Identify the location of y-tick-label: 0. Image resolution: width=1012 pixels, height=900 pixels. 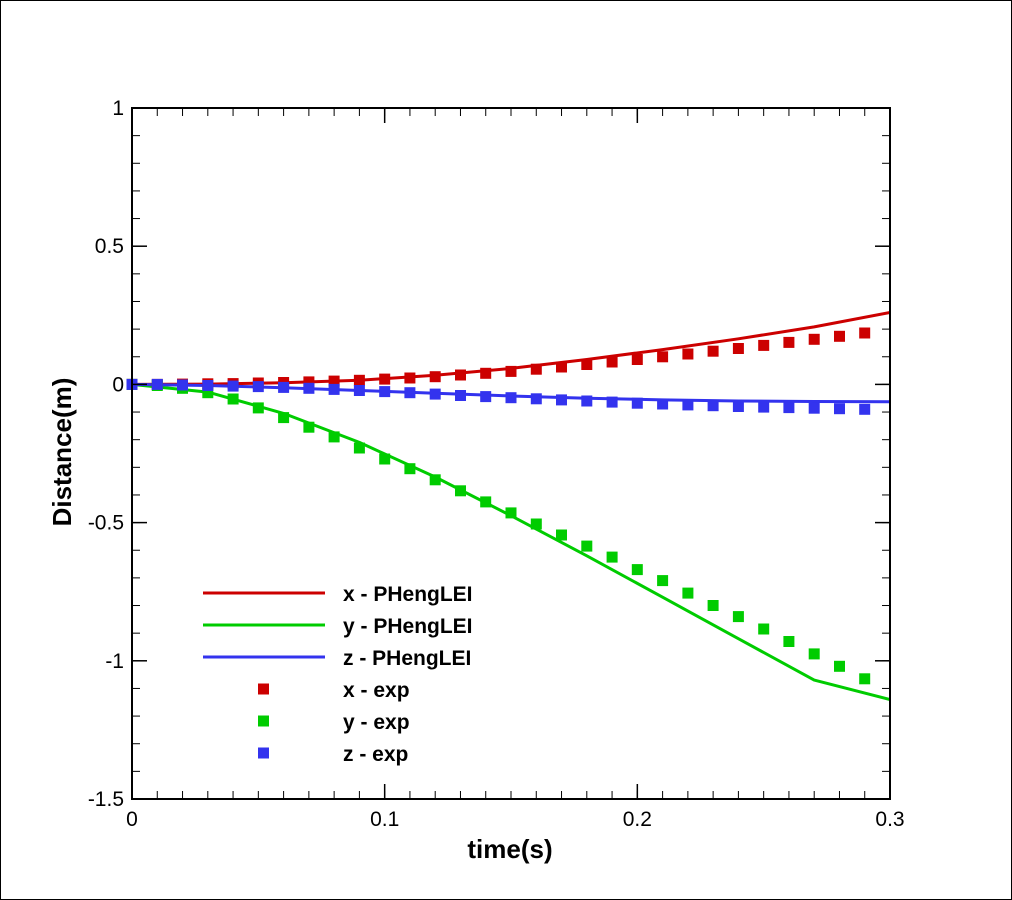
(118, 384).